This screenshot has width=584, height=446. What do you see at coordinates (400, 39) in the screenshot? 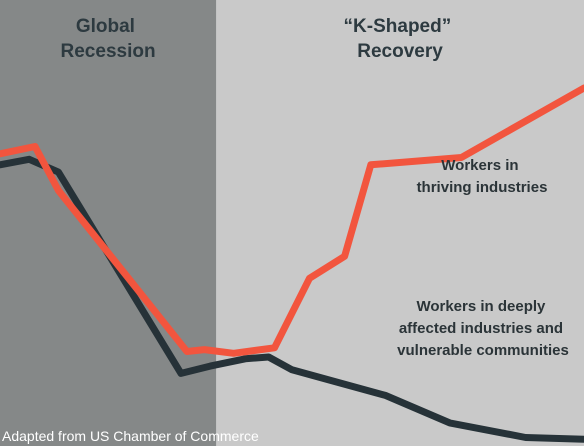
I see `recovery-label: “K-Shaped” Recovery` at bounding box center [400, 39].